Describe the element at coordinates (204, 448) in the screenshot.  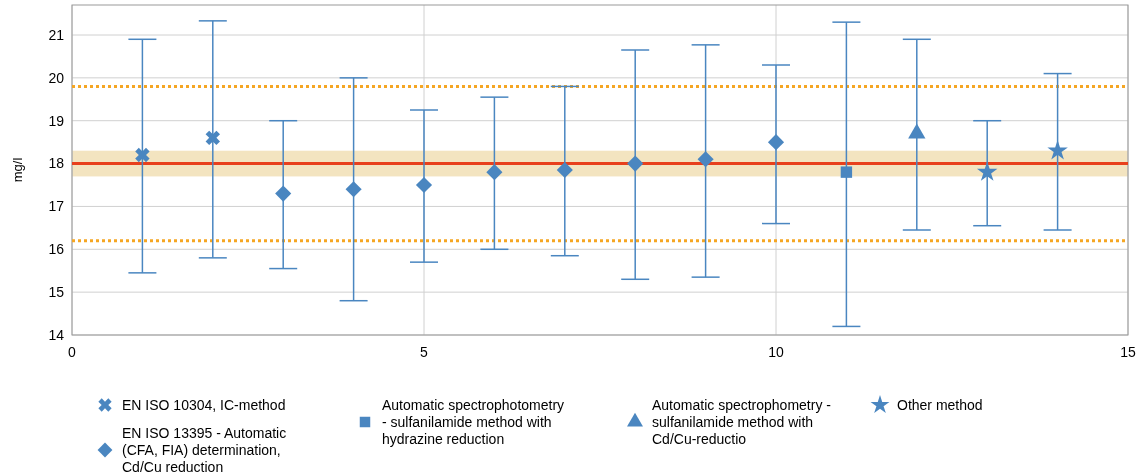
I see `legend-label: EN ISO 13395 - Automatic (CFA, FIA) determination, Cd/Cu reduction` at that location.